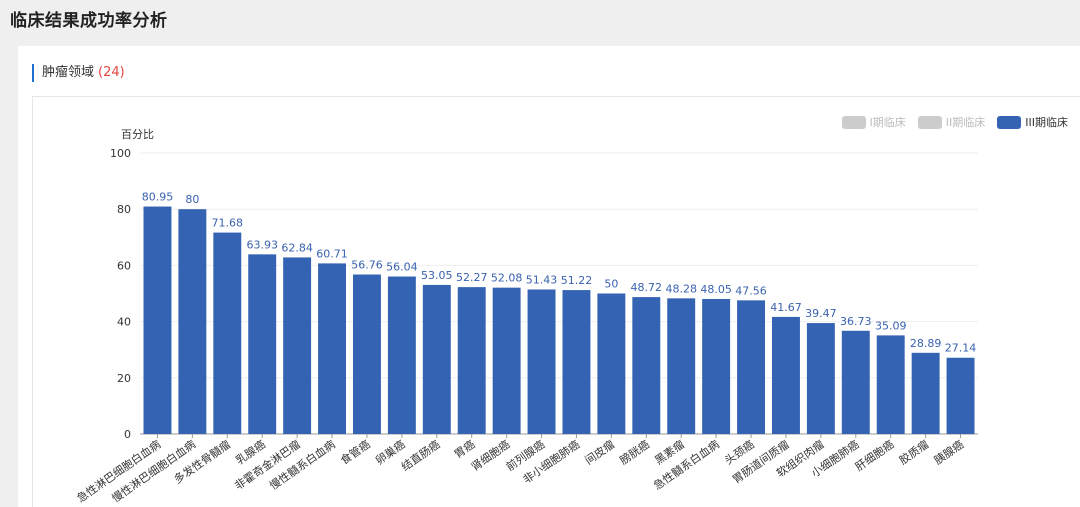 This screenshot has width=1080, height=507. I want to click on data-label: 35.09, so click(891, 325).